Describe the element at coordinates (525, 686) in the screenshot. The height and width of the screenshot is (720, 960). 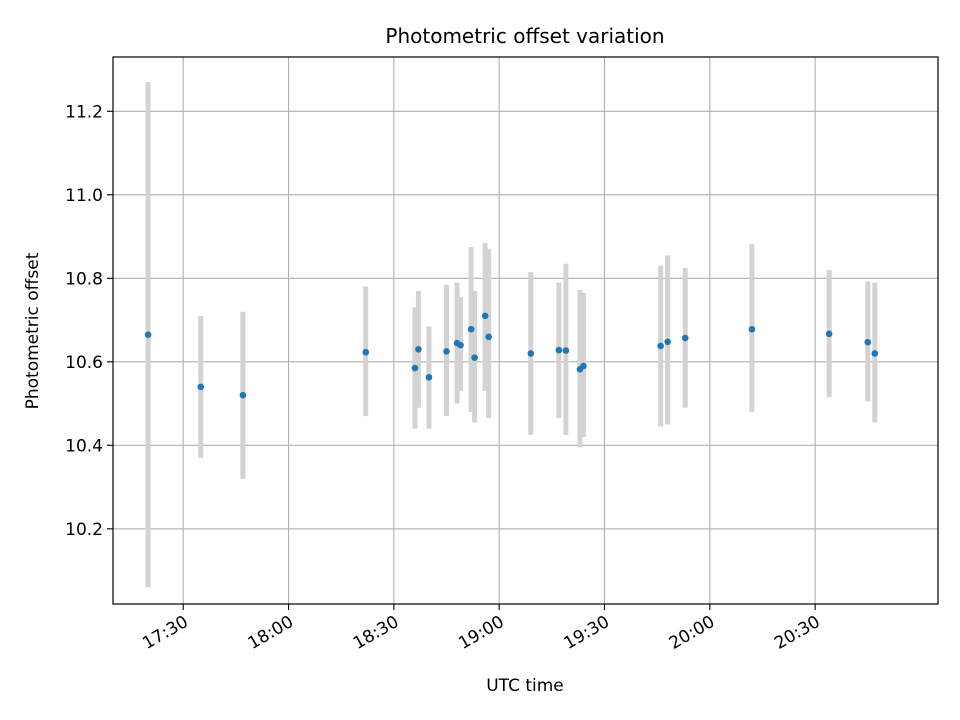
I see `x-axis-label: UTC time` at that location.